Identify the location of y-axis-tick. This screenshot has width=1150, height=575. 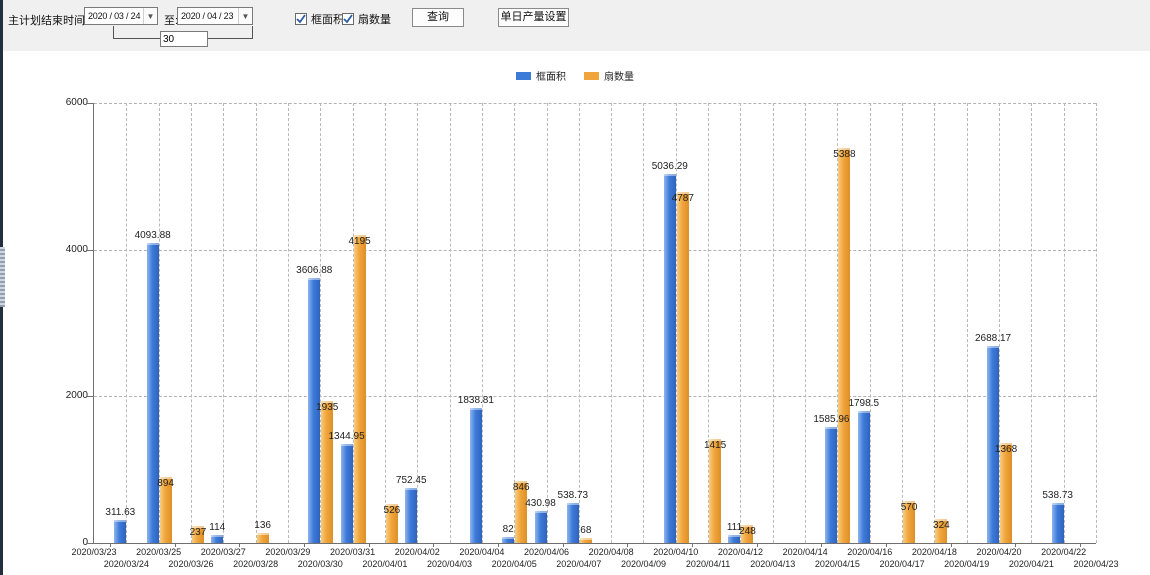
(90, 397).